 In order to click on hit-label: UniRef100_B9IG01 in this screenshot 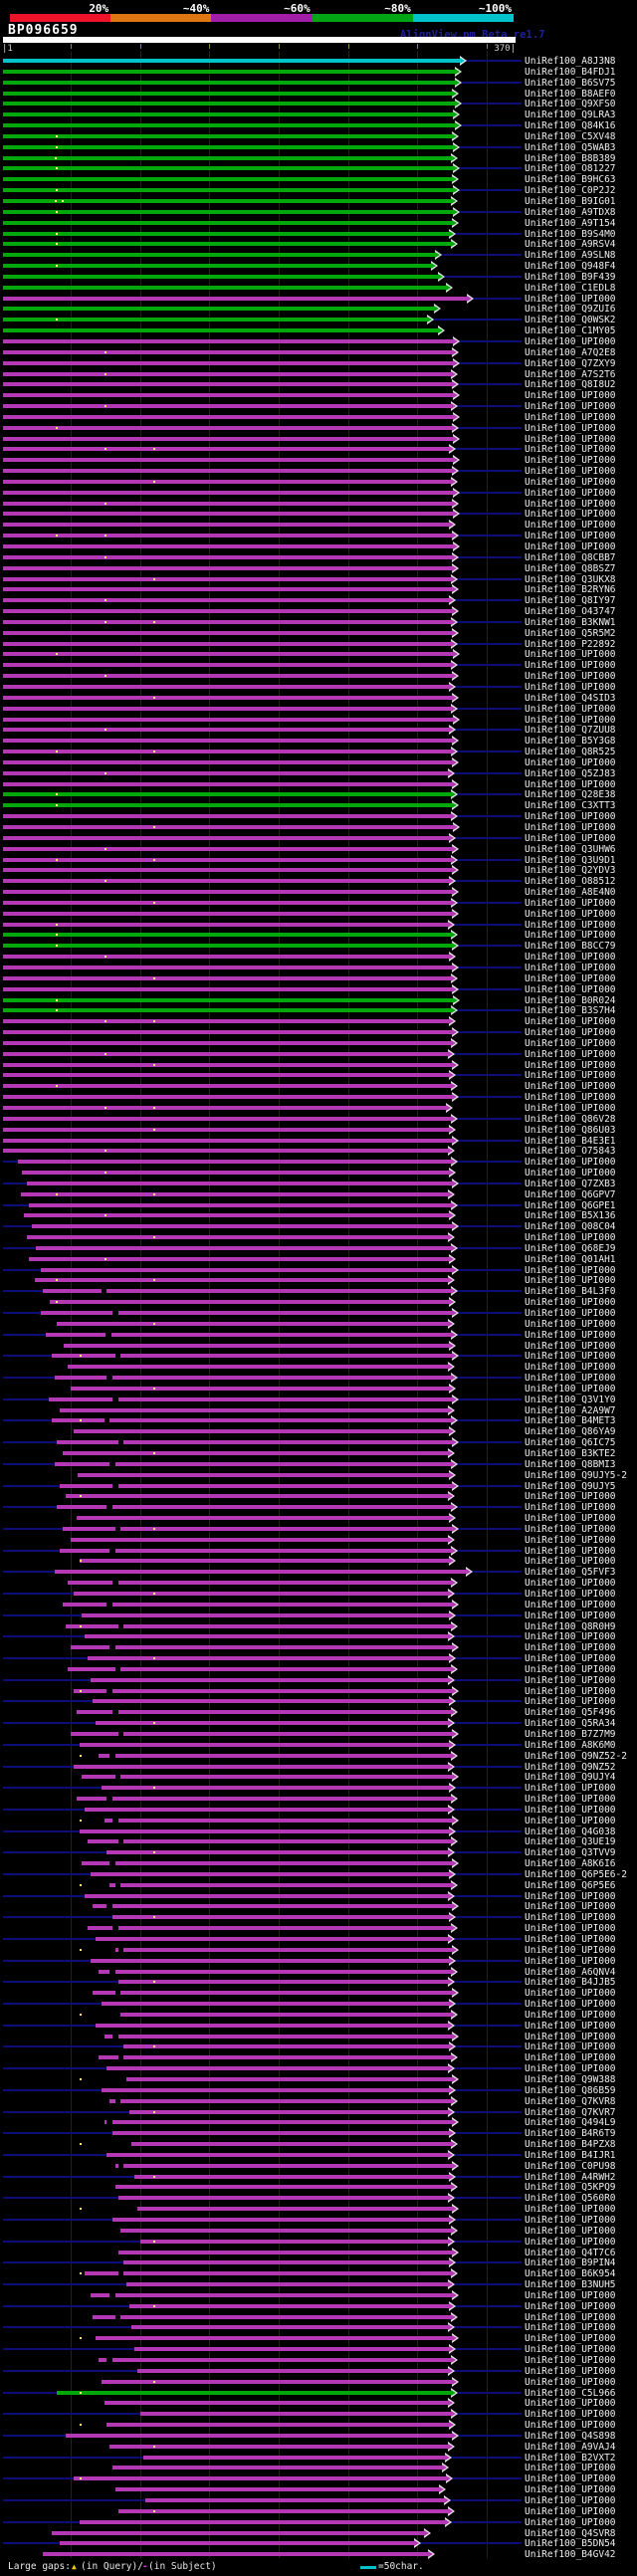, I will do `click(570, 201)`.